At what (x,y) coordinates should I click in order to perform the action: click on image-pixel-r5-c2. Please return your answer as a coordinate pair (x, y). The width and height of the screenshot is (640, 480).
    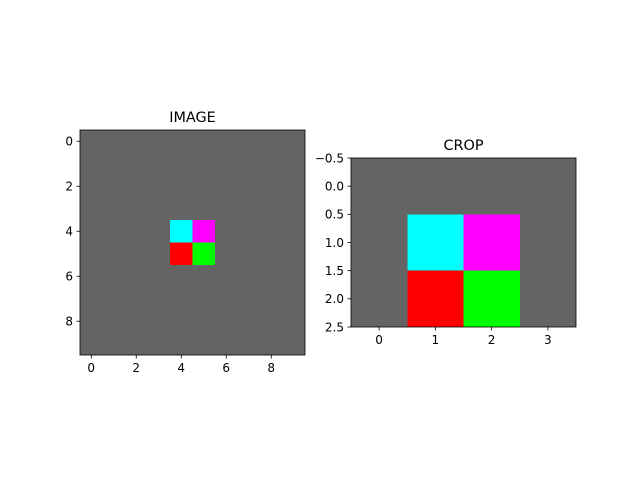
    Looking at the image, I should click on (136, 253).